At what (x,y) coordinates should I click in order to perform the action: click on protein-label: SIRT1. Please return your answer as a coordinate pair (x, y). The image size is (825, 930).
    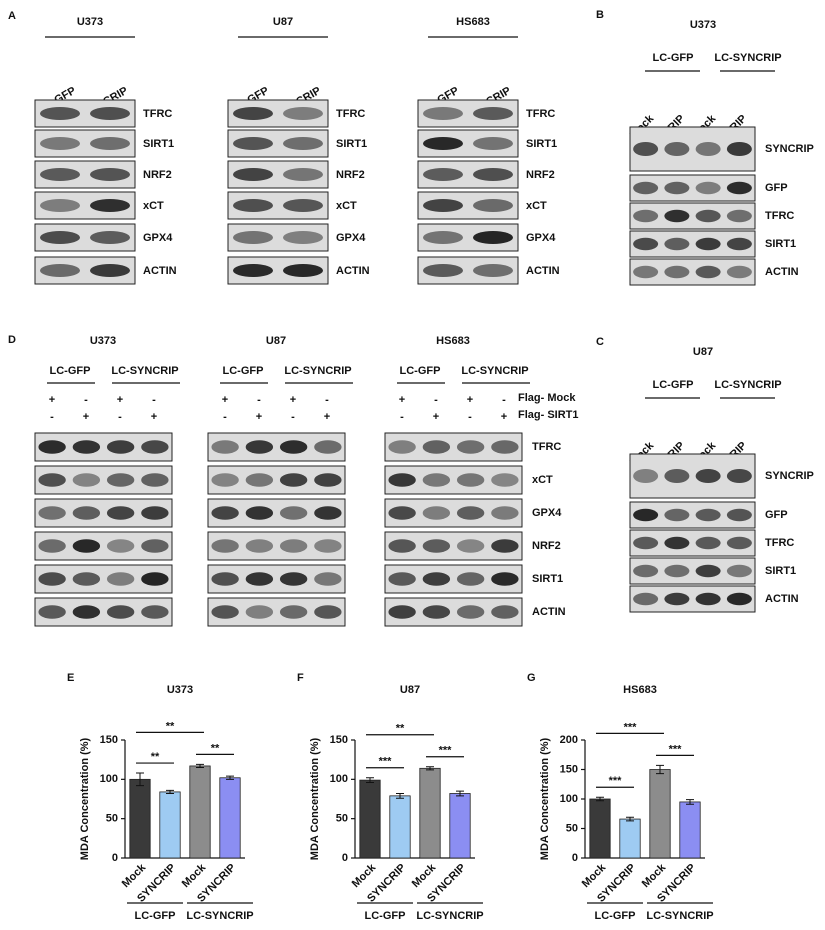
    Looking at the image, I should click on (780, 244).